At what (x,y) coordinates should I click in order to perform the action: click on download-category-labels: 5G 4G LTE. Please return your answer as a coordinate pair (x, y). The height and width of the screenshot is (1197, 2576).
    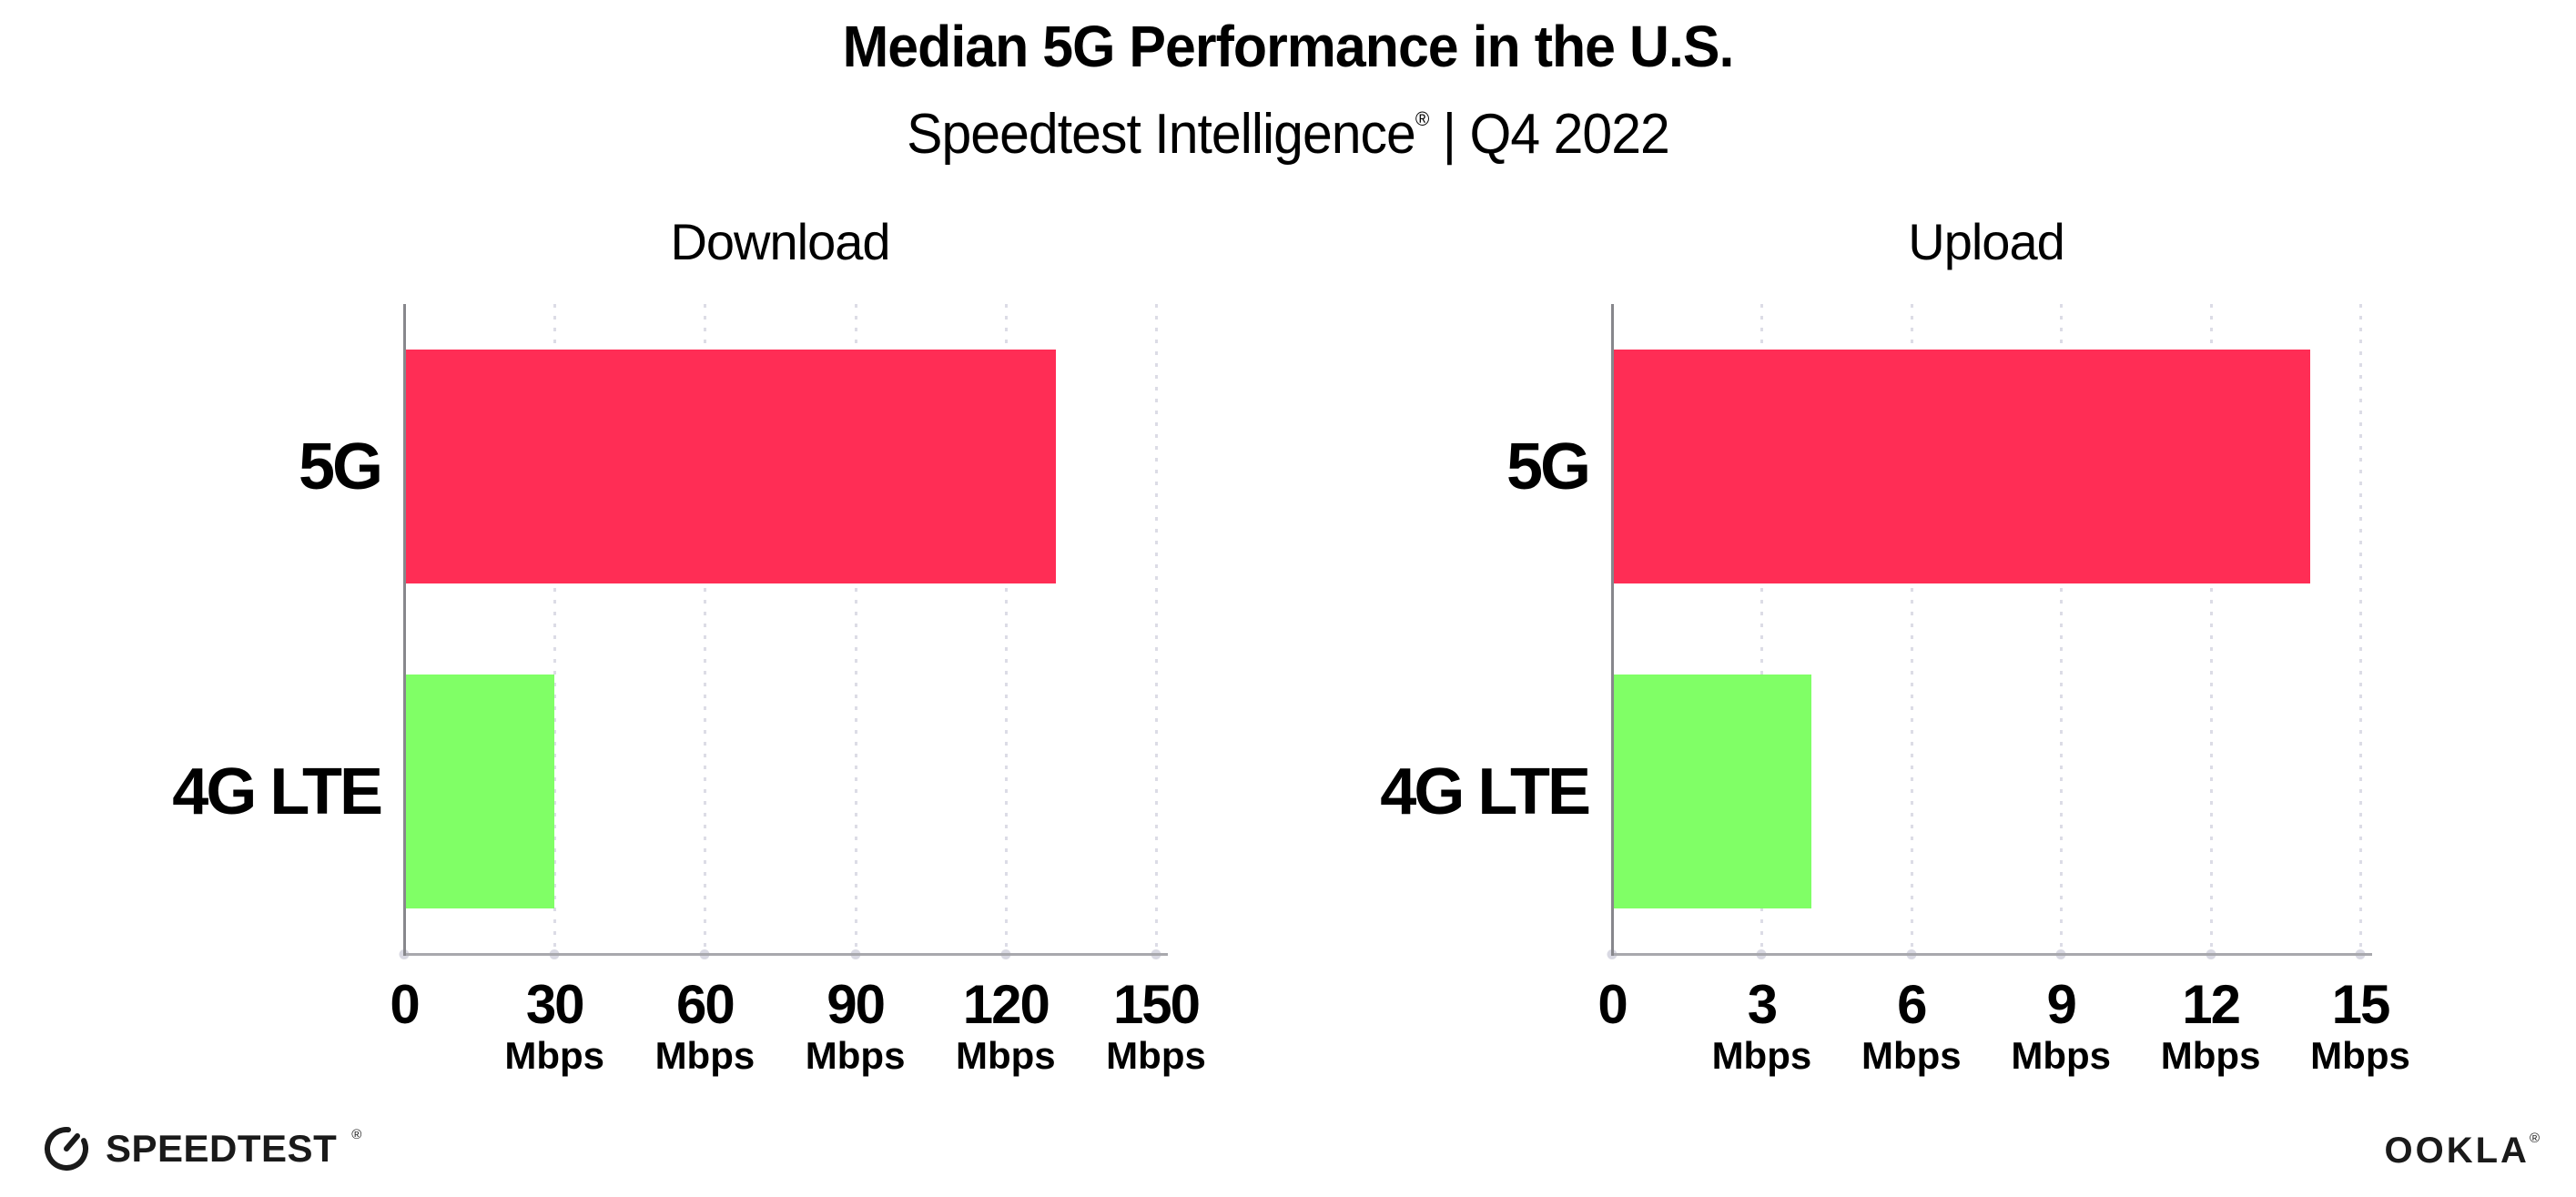
    Looking at the image, I should click on (191, 629).